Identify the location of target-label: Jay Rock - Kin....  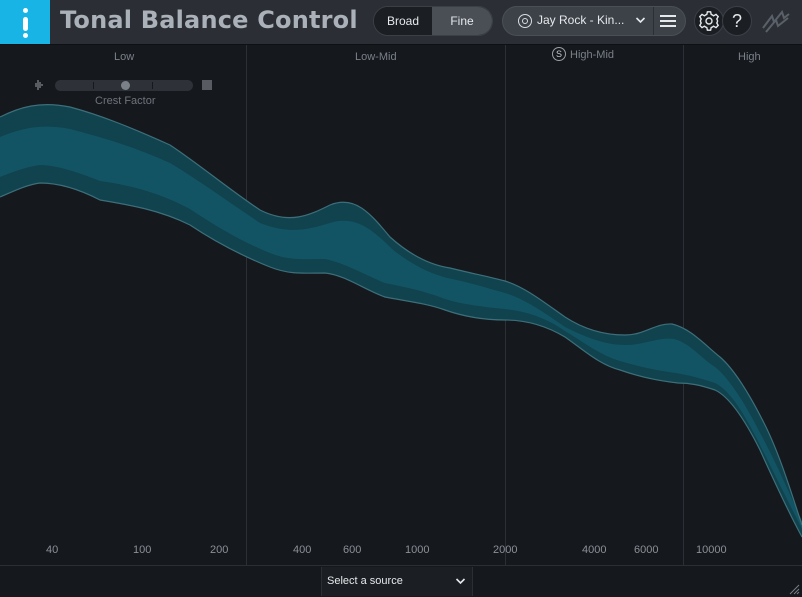
(581, 20).